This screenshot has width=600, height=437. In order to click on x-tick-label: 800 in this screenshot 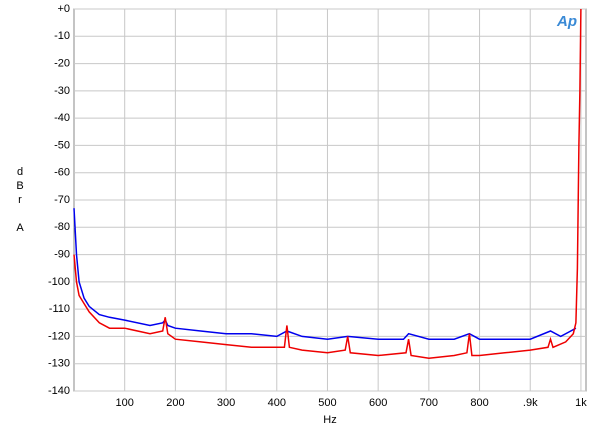, I will do `click(479, 403)`.